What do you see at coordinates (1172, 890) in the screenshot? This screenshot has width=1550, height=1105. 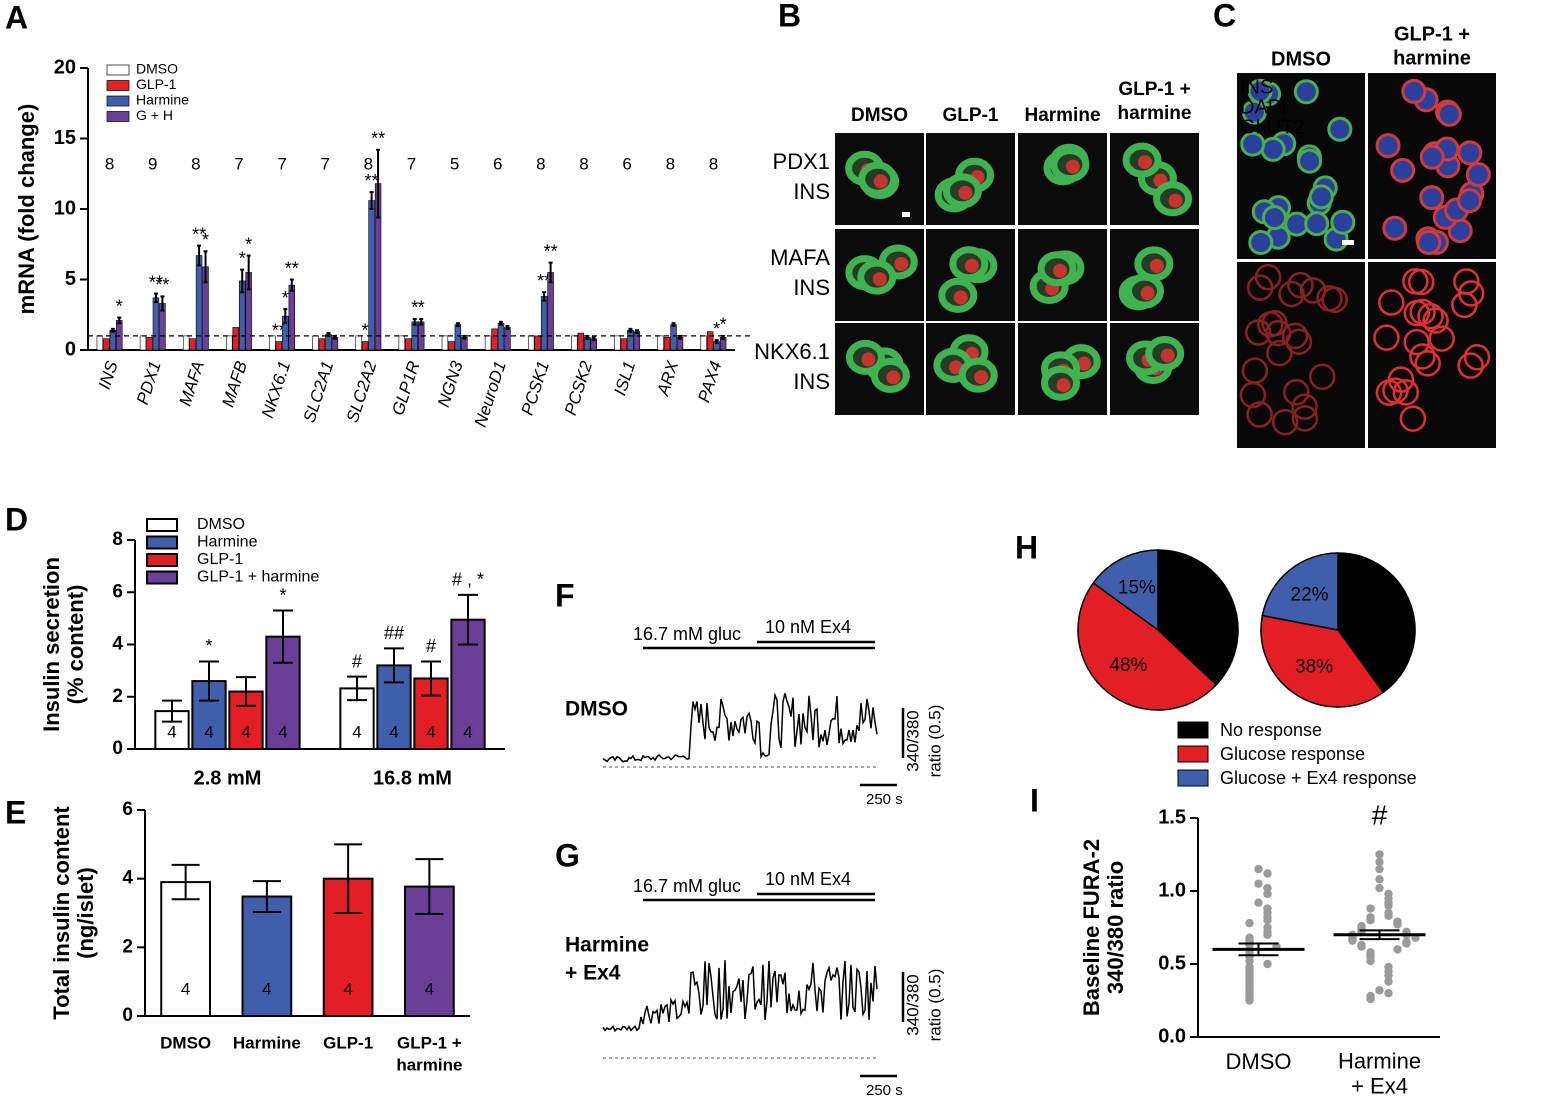 I see `y-tick-label: 1.0` at bounding box center [1172, 890].